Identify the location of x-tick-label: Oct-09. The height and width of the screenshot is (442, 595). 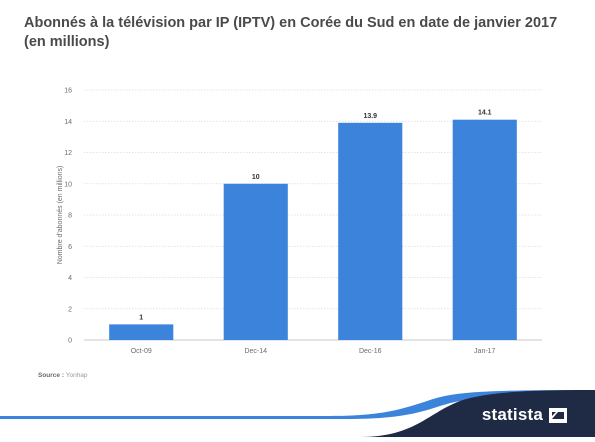
(141, 351).